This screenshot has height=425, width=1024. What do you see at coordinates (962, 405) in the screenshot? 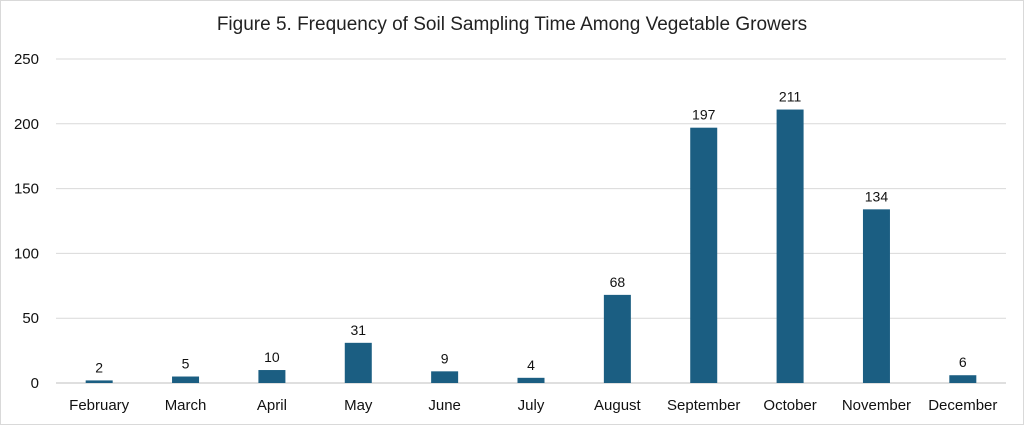
I see `x-tick-label-december: December` at bounding box center [962, 405].